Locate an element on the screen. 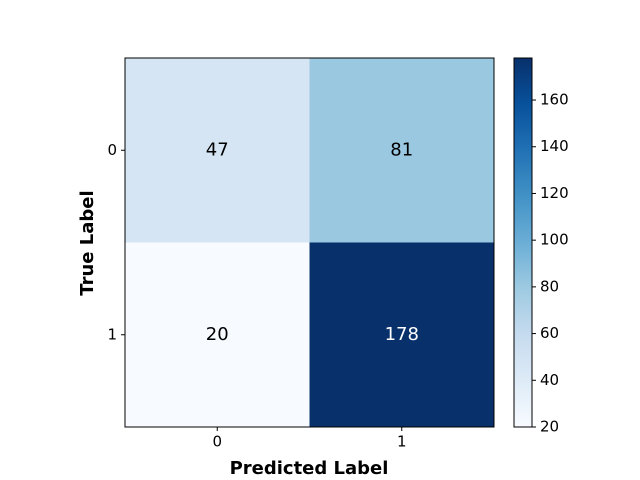 The width and height of the screenshot is (640, 480). y-tick-label: 1 is located at coordinates (112, 334).